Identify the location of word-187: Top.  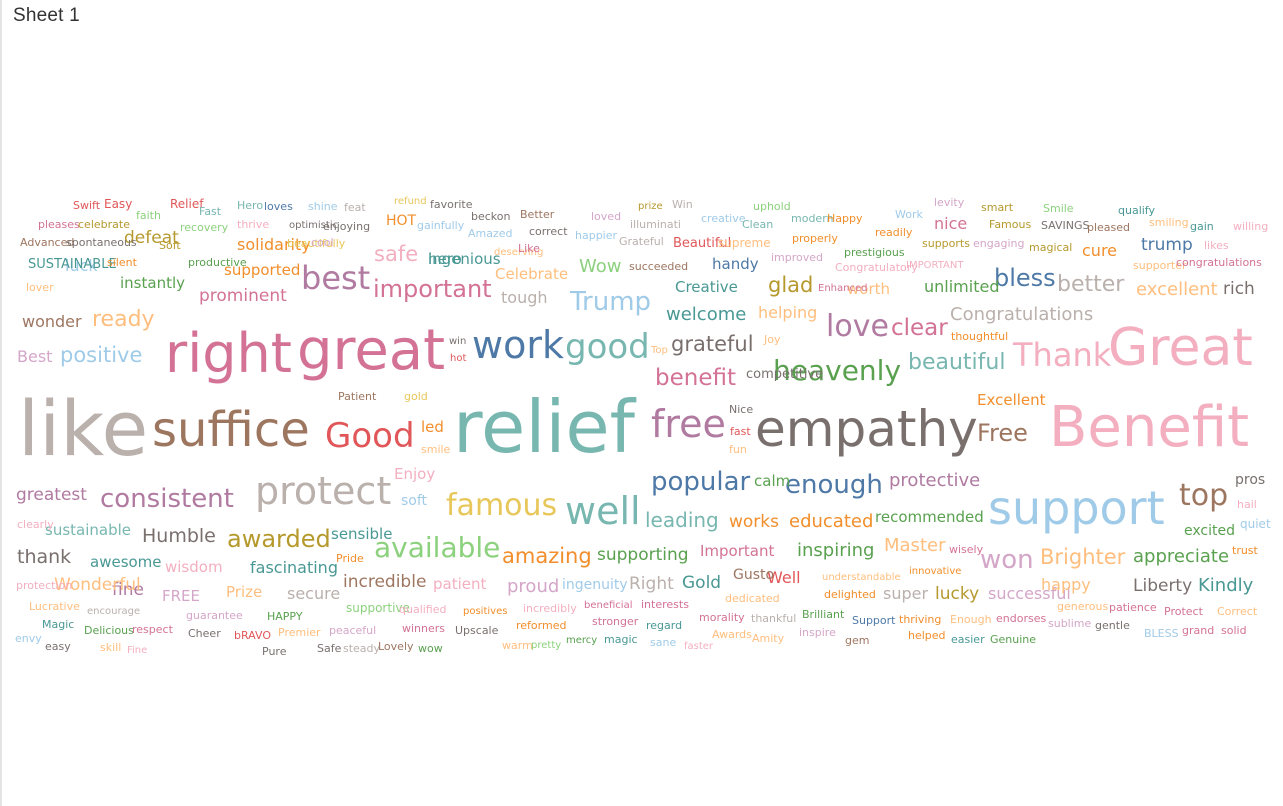
(659, 350).